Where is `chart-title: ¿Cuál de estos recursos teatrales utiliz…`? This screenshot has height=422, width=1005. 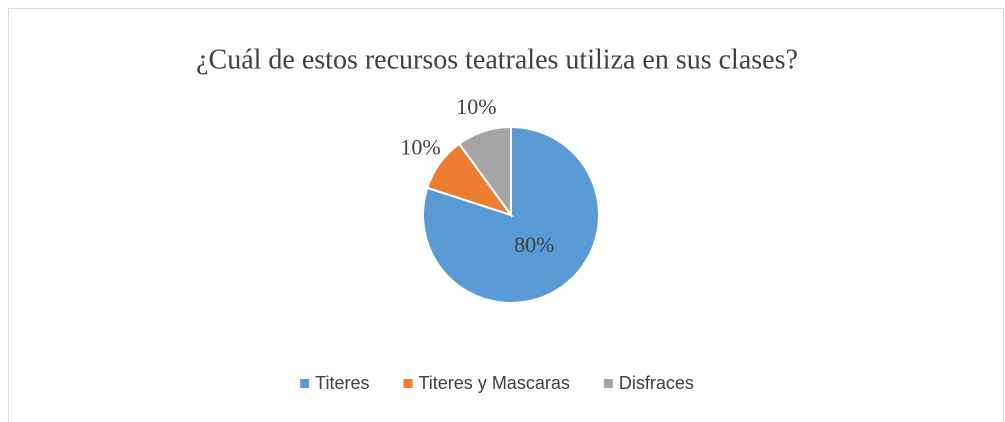 chart-title: ¿Cuál de estos recursos teatrales utiliz… is located at coordinates (497, 59).